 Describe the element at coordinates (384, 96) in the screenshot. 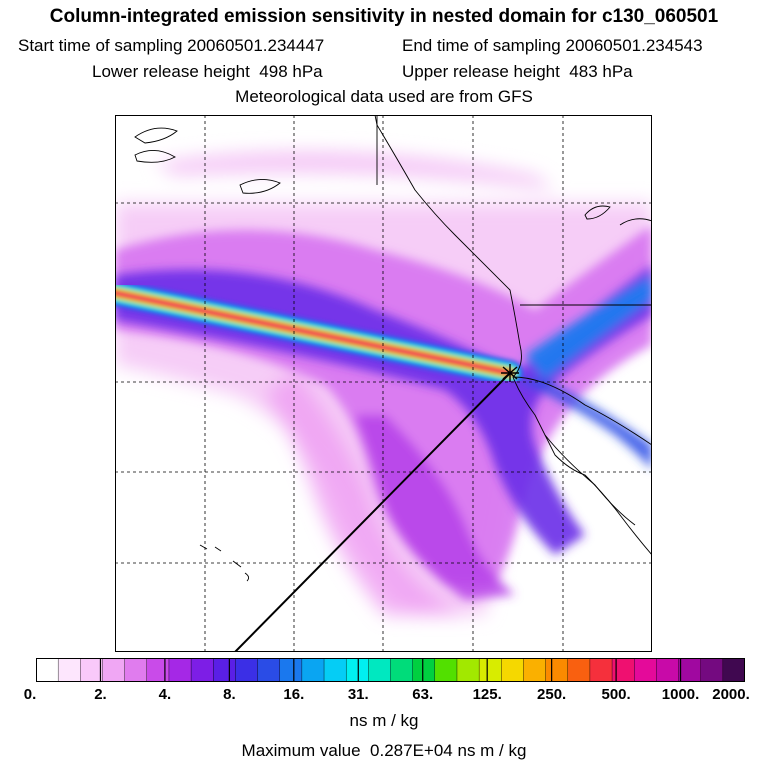

I see `met-data-note: Meteorological data used are from GFS` at that location.